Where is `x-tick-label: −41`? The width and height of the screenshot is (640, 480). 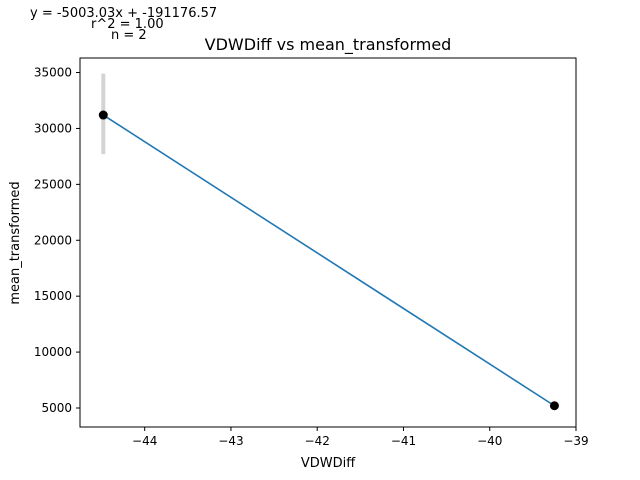
x-tick-label: −41 is located at coordinates (403, 441).